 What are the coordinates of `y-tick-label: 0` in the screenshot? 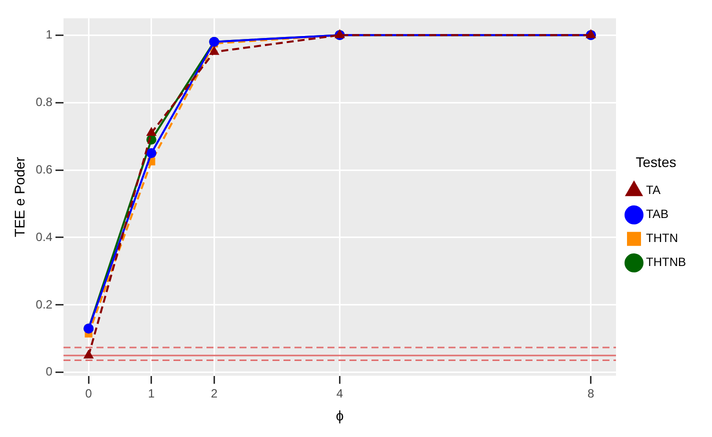 It's located at (49, 371).